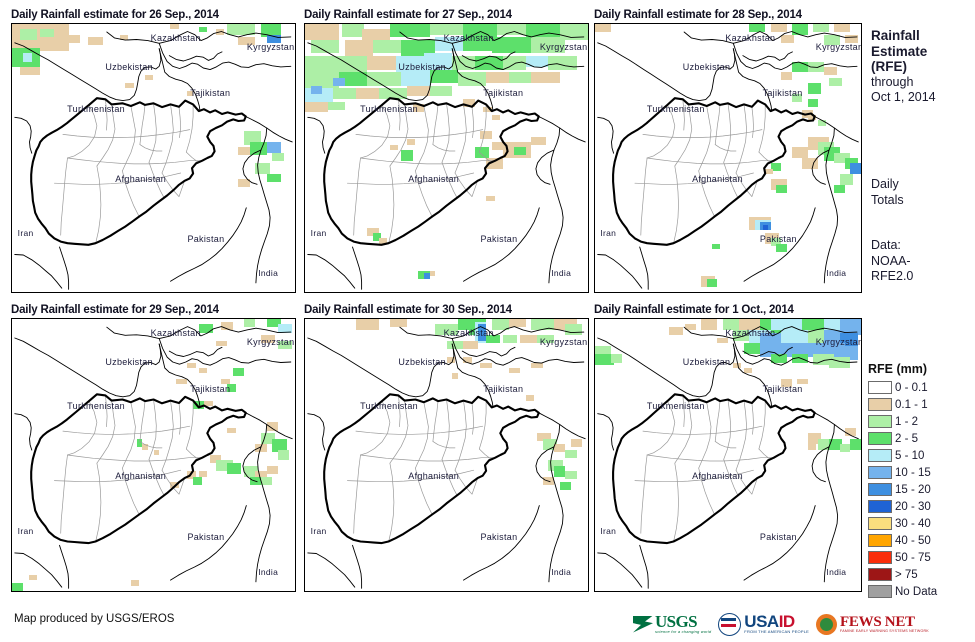  What do you see at coordinates (913, 540) in the screenshot?
I see `legend-label: 40 - 50` at bounding box center [913, 540].